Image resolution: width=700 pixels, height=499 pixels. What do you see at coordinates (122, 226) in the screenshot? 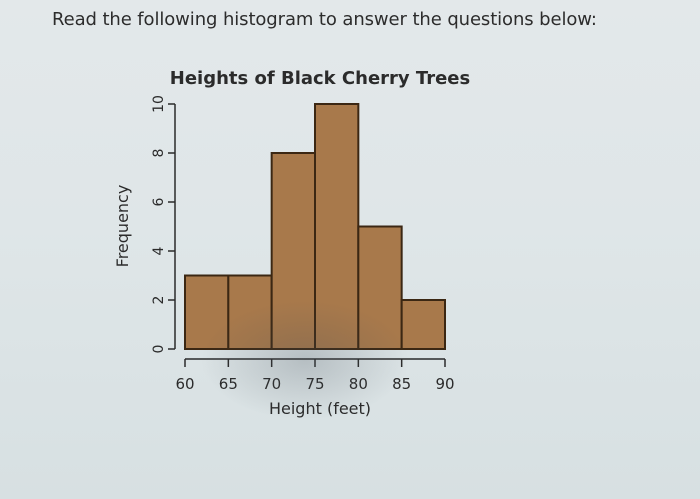
I see `y-axis-label: Frequency` at bounding box center [122, 226].